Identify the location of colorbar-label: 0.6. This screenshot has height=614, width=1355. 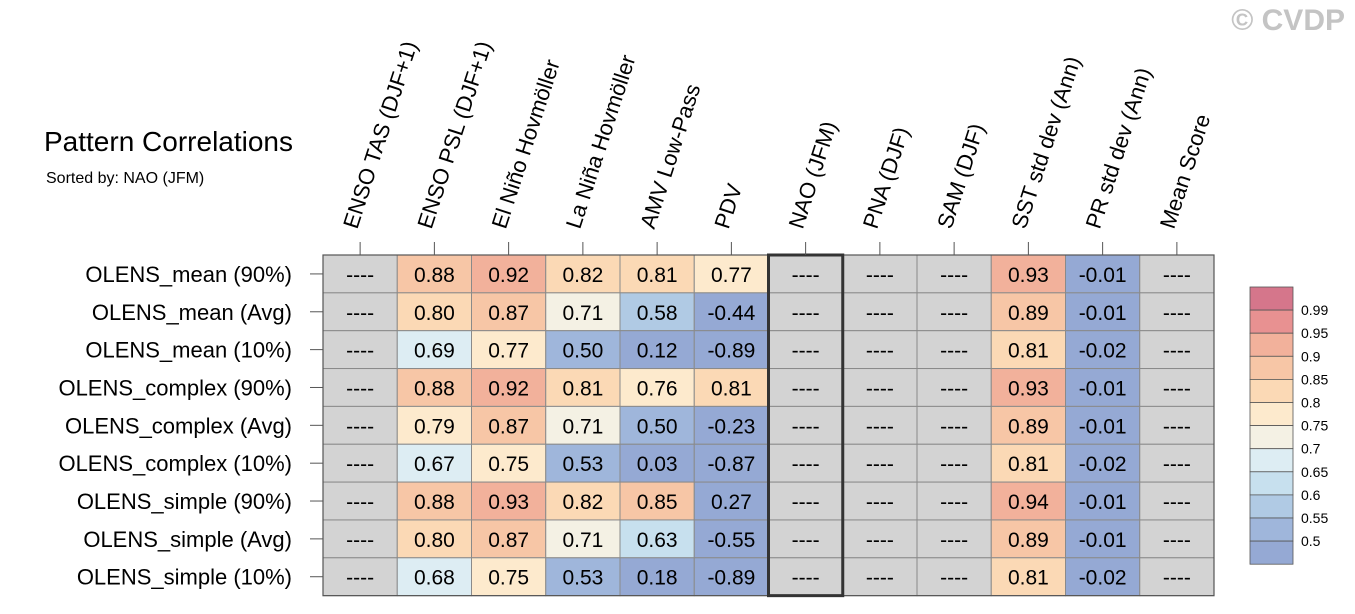
(1311, 495).